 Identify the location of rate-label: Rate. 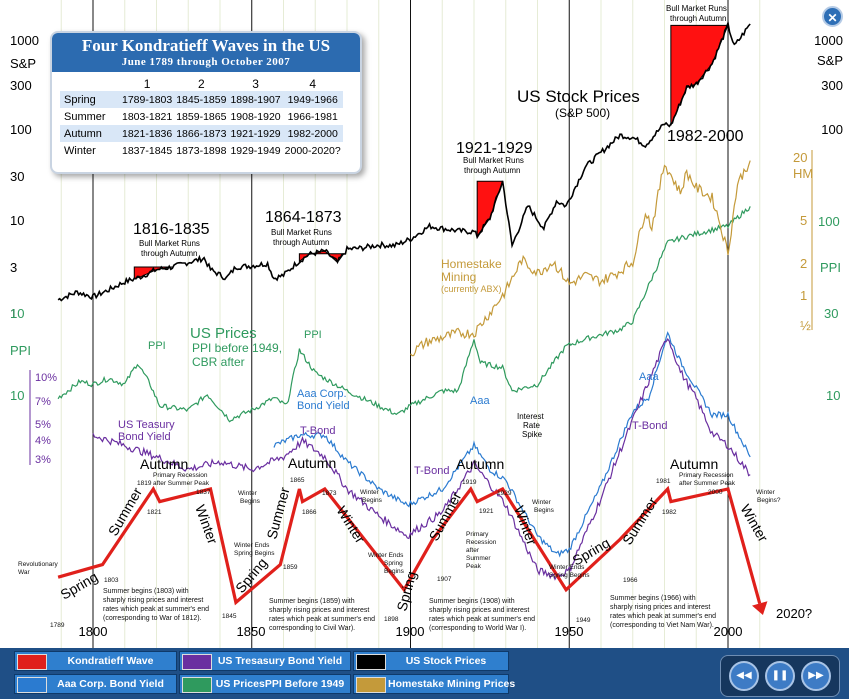
(531, 425).